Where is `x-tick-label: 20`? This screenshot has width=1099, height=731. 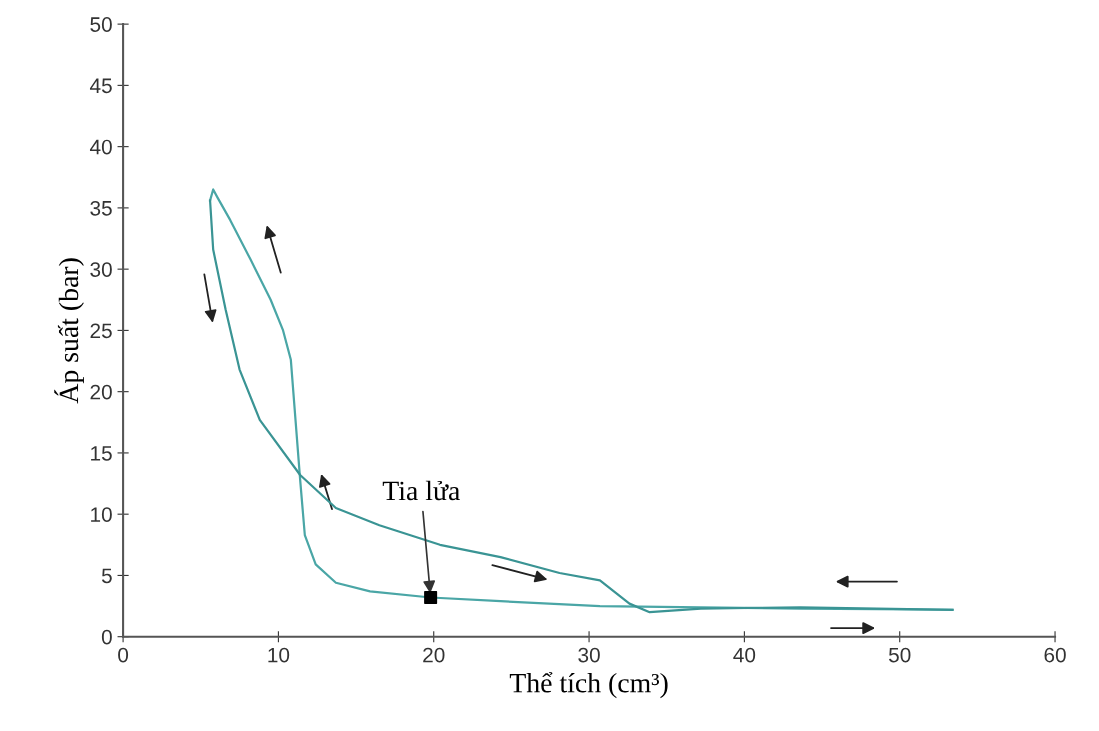
x-tick-label: 20 is located at coordinates (434, 655).